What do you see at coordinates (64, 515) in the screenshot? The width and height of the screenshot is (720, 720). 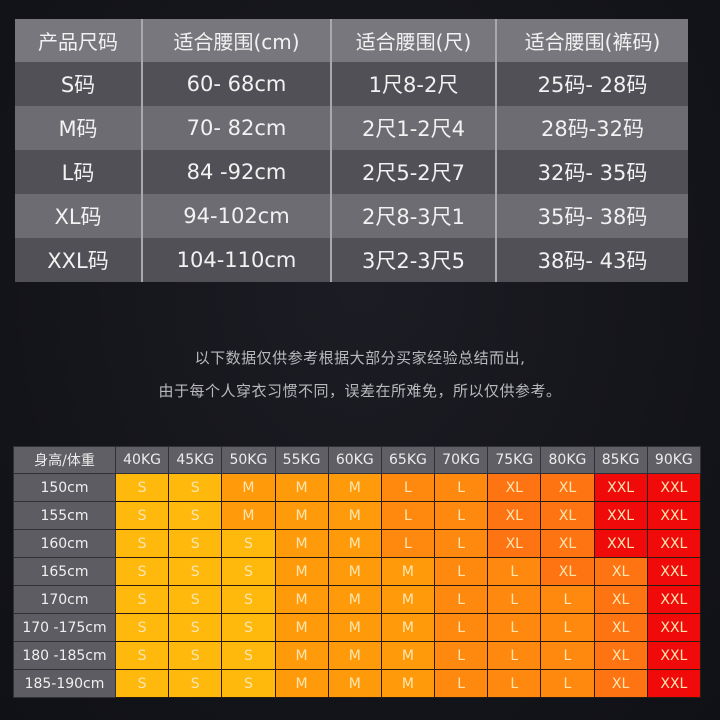 I see `height-label: 155cm` at bounding box center [64, 515].